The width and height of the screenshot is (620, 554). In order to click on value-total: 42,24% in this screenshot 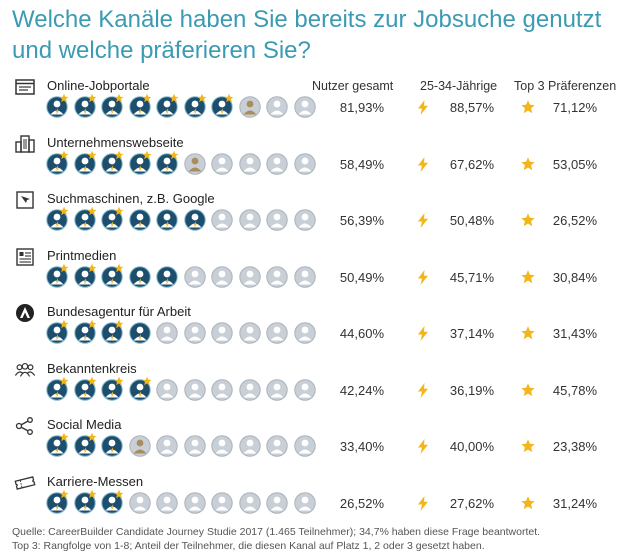, I will do `click(361, 390)`.